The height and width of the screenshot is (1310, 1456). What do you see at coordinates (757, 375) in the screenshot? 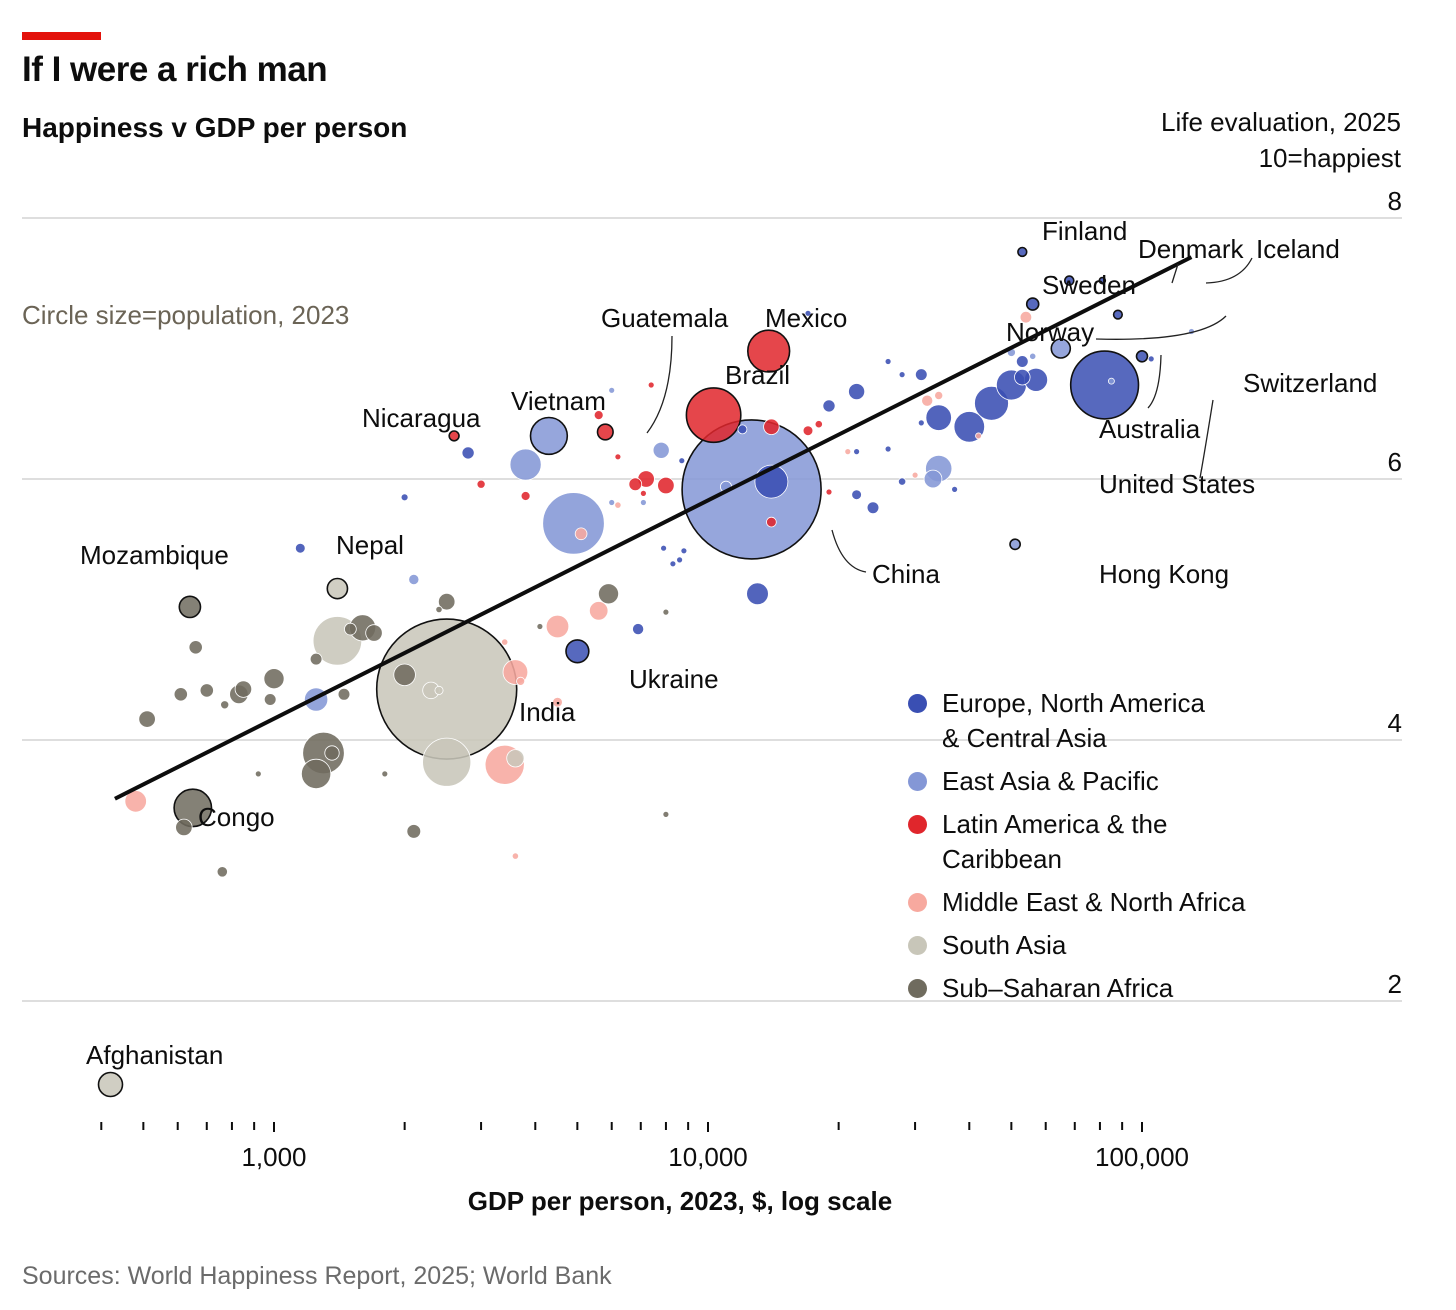
I see `label-brazil: Brazil` at bounding box center [757, 375].